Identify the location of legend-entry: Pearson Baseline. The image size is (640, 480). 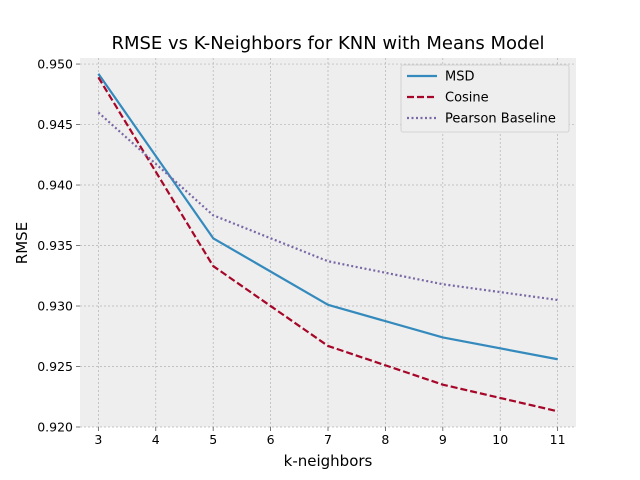
(500, 119).